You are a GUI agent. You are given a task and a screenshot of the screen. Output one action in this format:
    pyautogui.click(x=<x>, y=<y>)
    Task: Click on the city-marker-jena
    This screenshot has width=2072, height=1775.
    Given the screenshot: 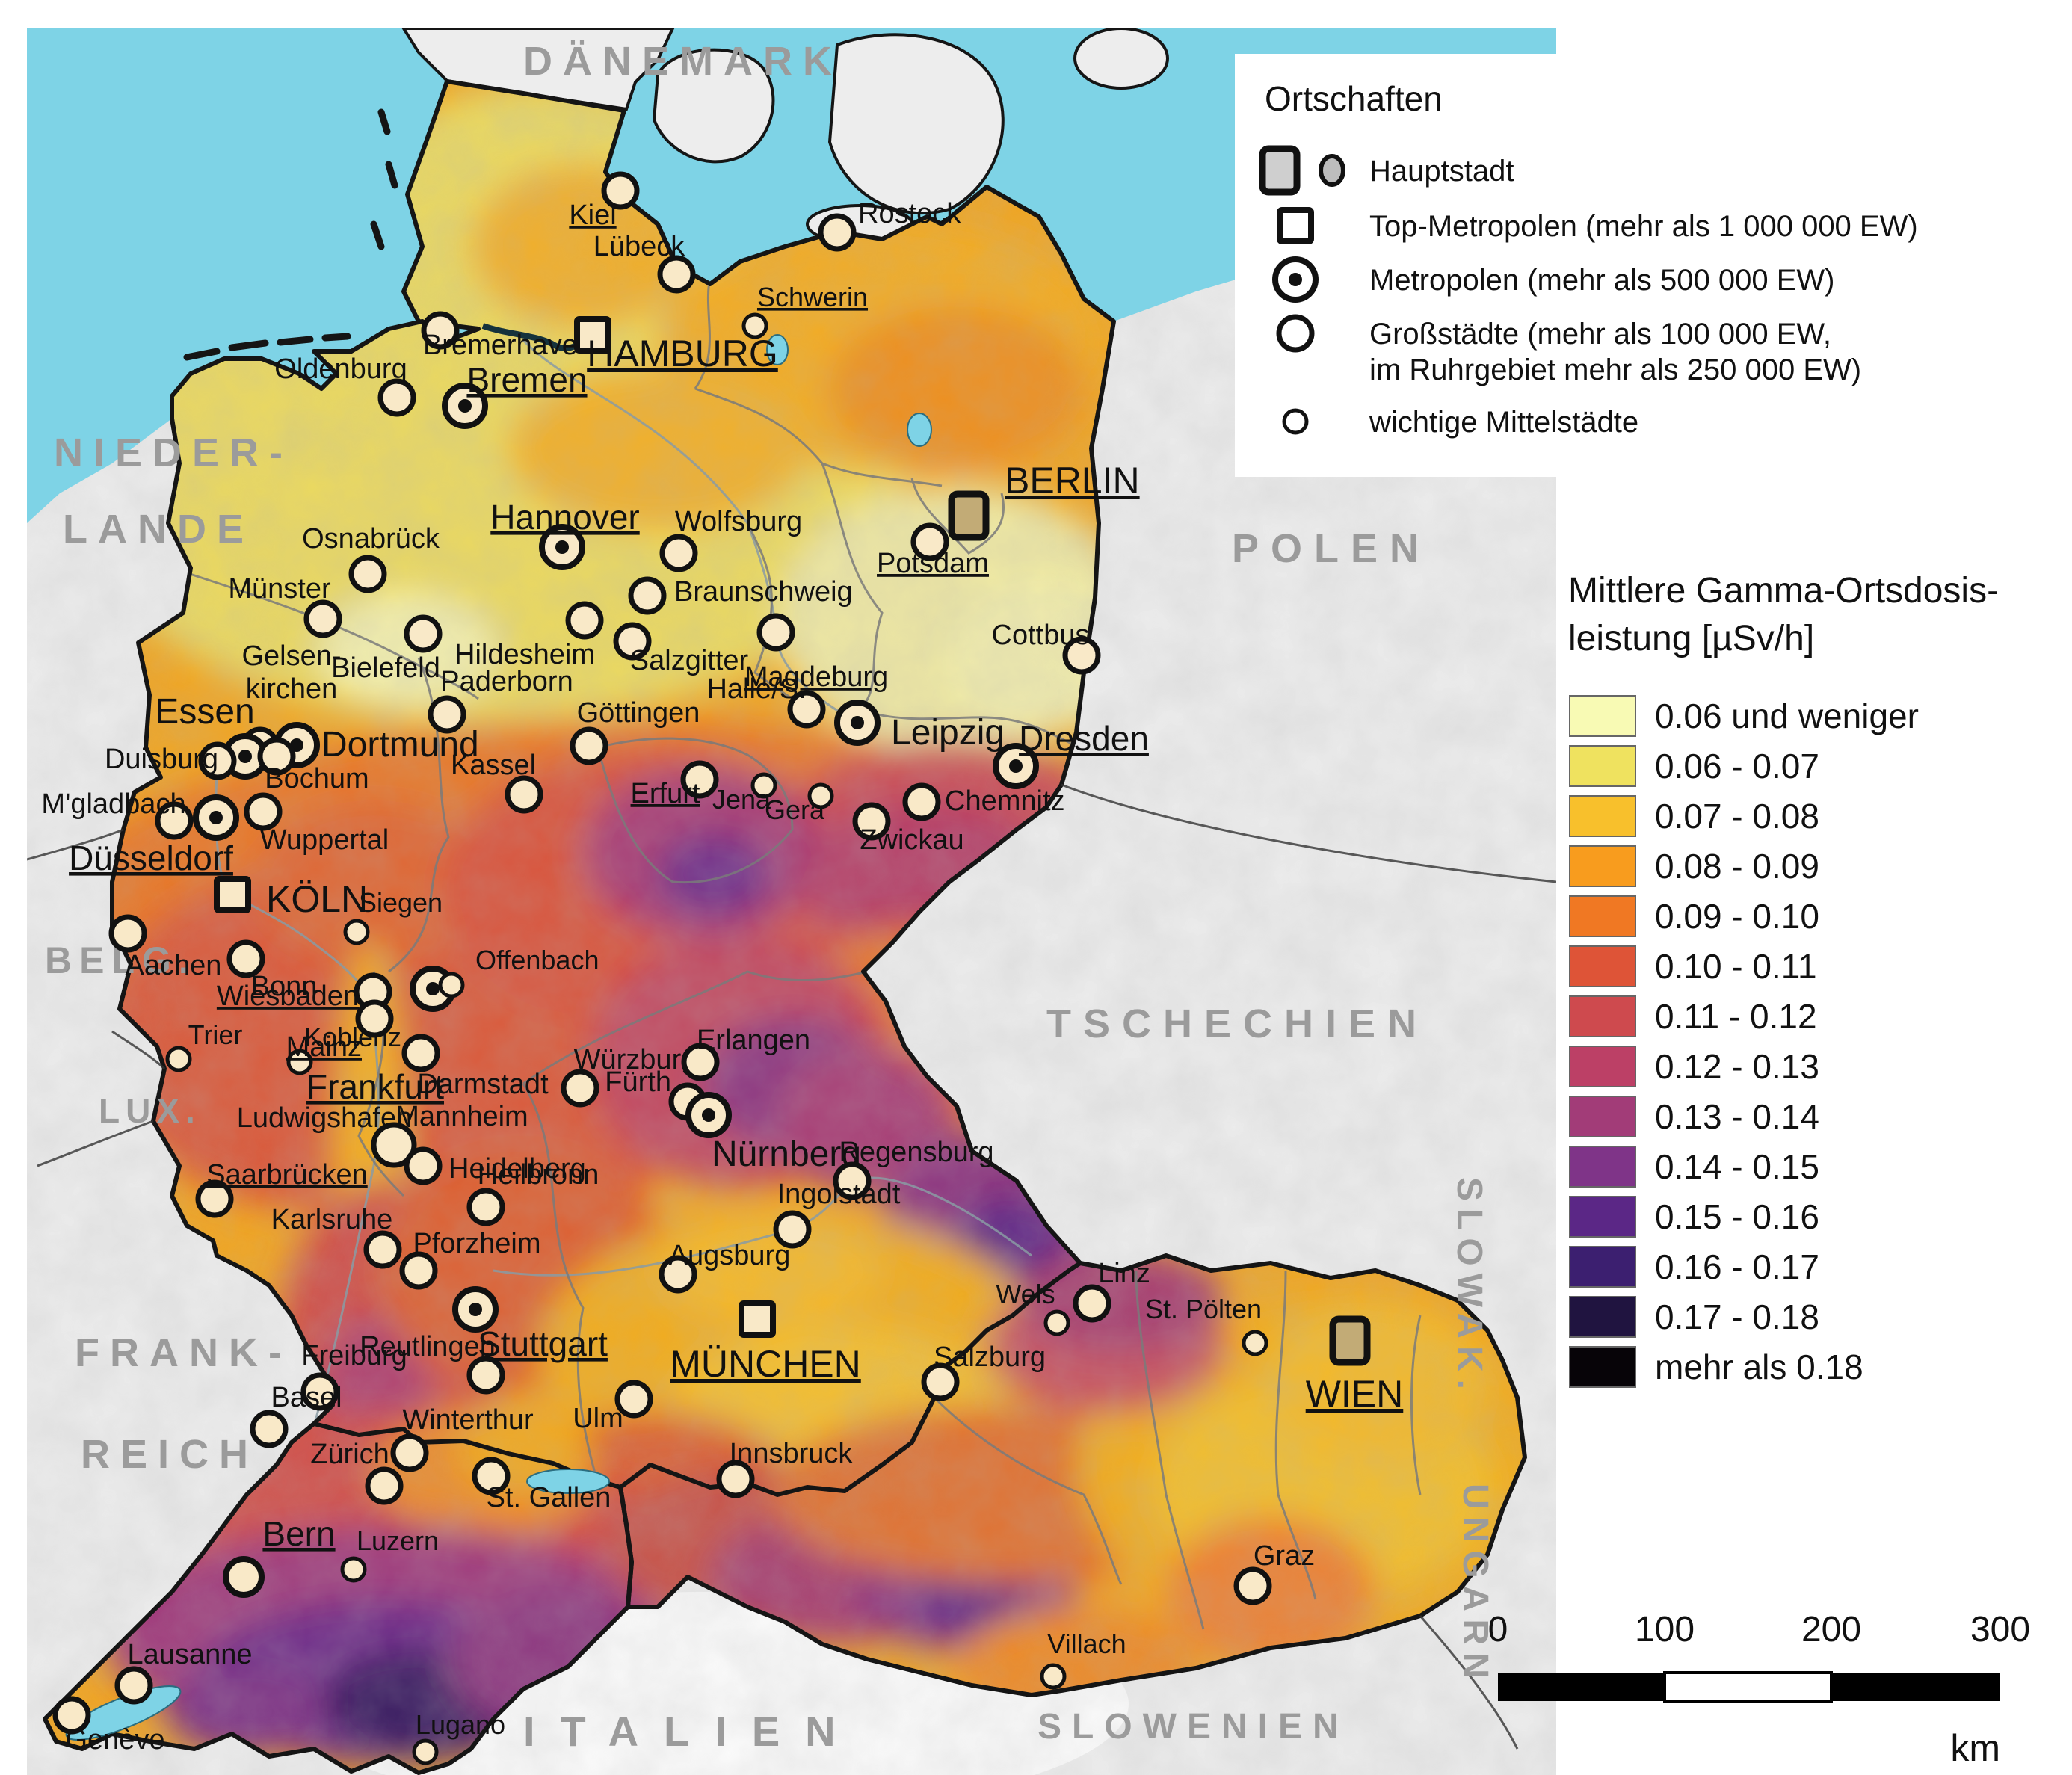 What is the action you would take?
    pyautogui.click(x=764, y=785)
    